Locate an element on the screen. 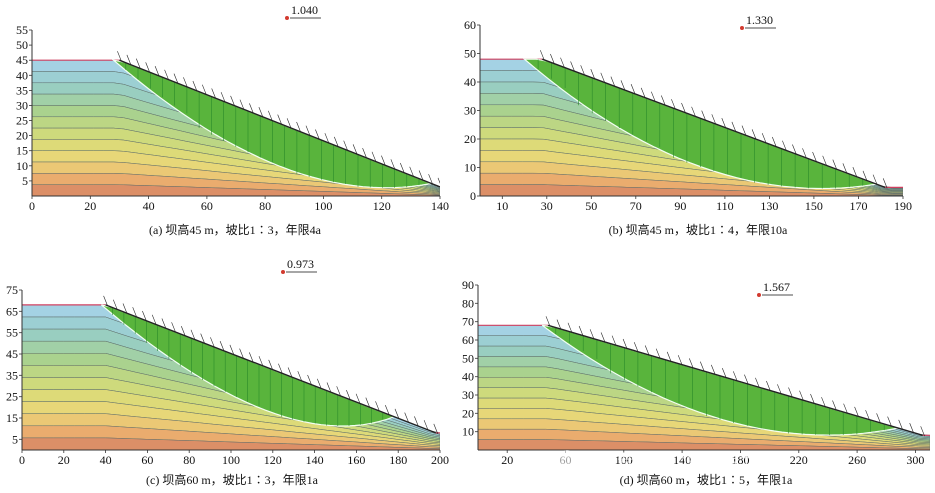 The image size is (935, 493). x-tick-label: 140 is located at coordinates (682, 460).